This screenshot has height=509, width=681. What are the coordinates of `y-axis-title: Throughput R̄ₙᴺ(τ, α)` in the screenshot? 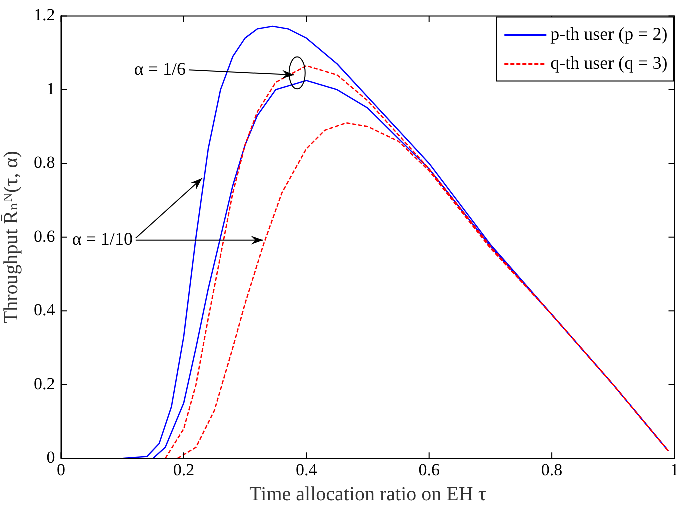 It's located at (11, 237).